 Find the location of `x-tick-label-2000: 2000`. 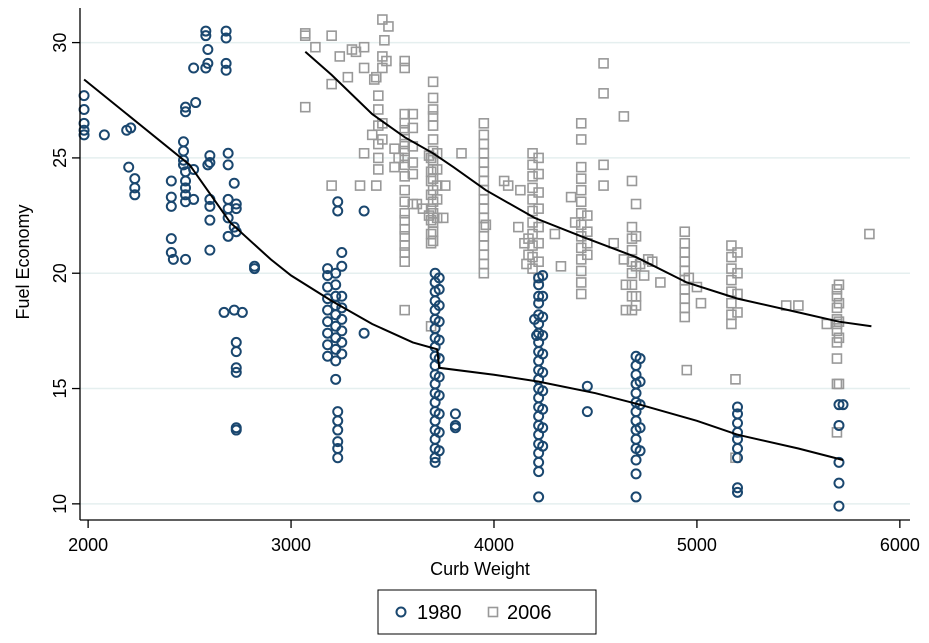

x-tick-label-2000: 2000 is located at coordinates (88, 545).